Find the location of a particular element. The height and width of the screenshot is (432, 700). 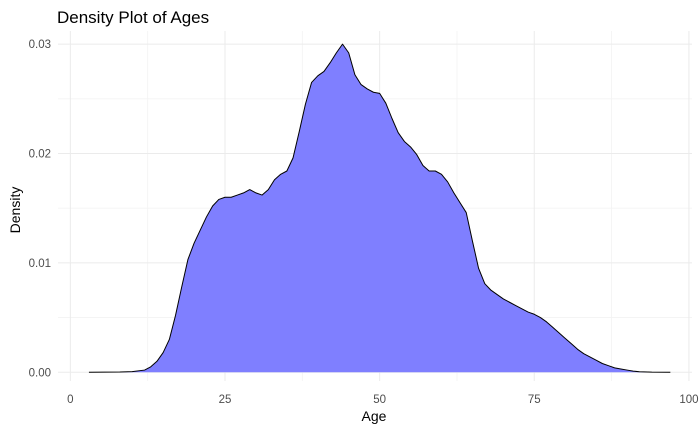

y-tick-label: 0.00 is located at coordinates (40, 373).